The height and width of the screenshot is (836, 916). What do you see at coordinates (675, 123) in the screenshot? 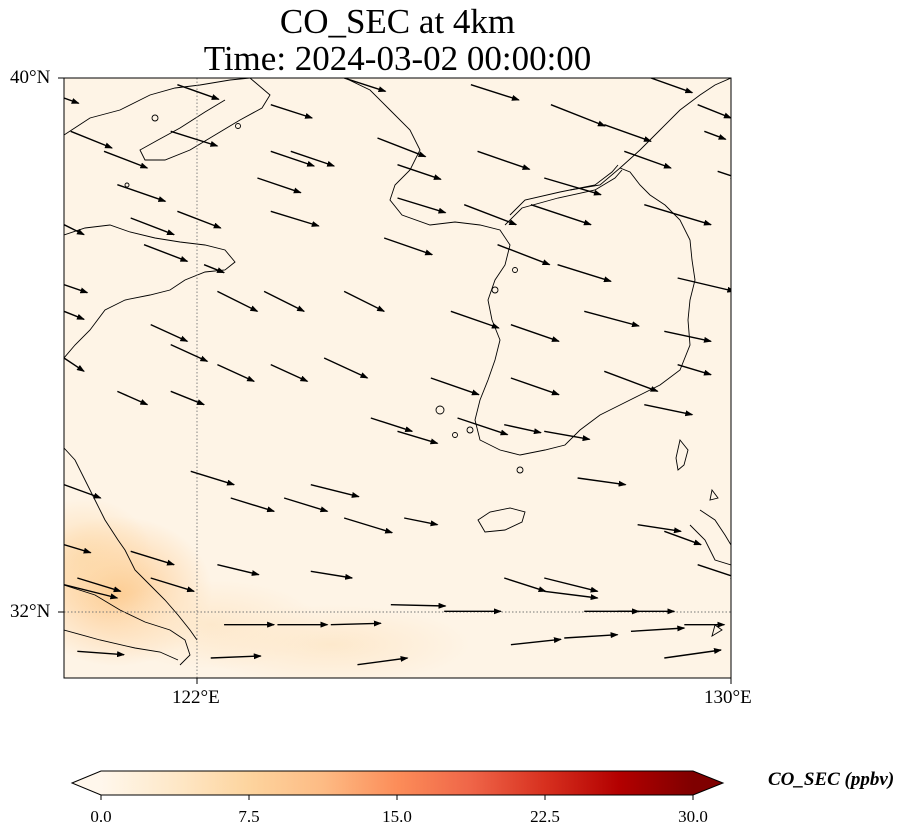
I see `coastline-korea-east` at bounding box center [675, 123].